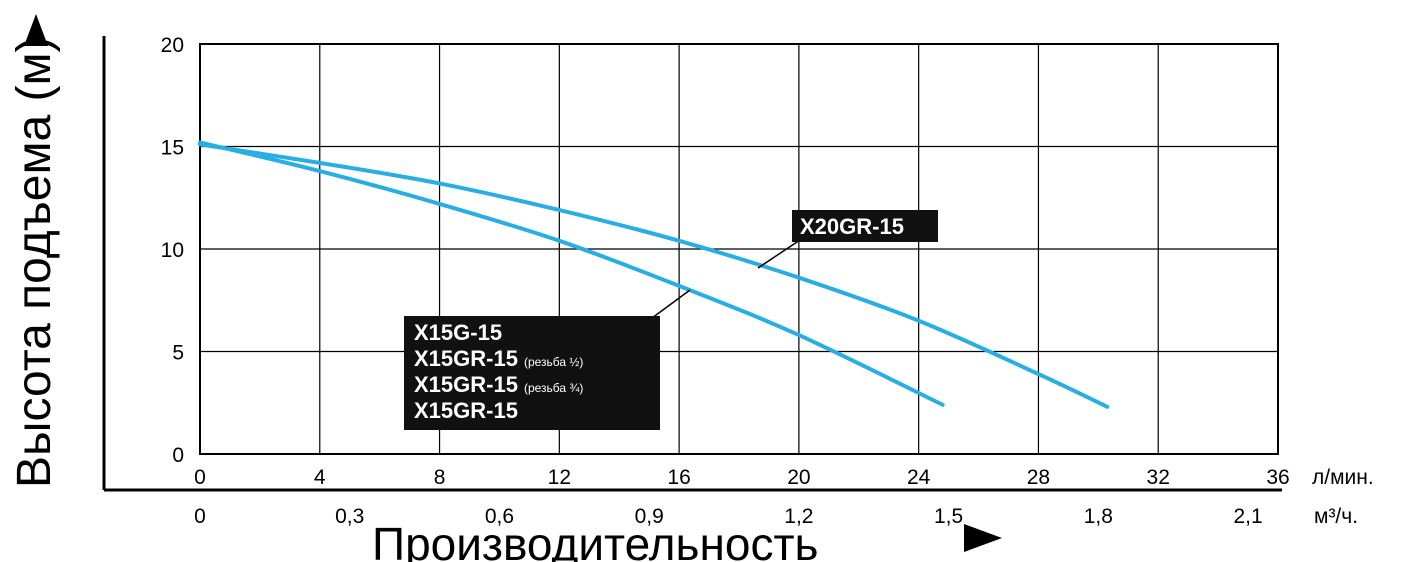 The width and height of the screenshot is (1424, 562). I want to click on x-tick-label-secondary: 1,2, so click(798, 516).